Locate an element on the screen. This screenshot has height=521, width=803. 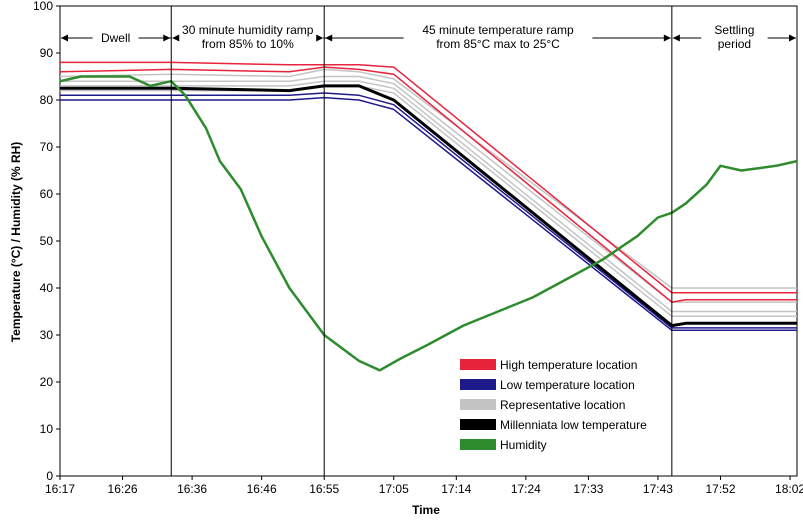
y-tick-label: 10 is located at coordinates (47, 429).